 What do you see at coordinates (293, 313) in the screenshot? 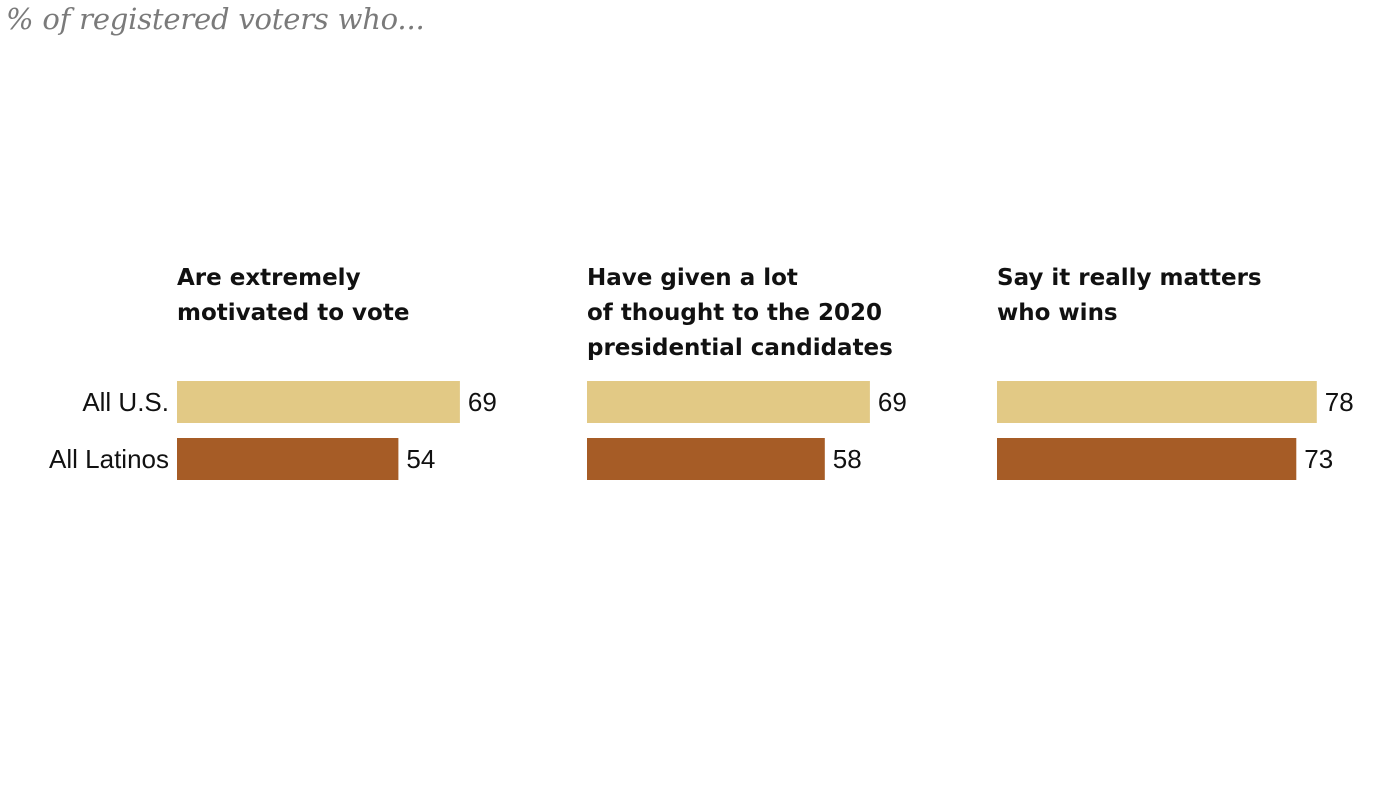
I see `panel-title-line: motivated to vote` at bounding box center [293, 313].